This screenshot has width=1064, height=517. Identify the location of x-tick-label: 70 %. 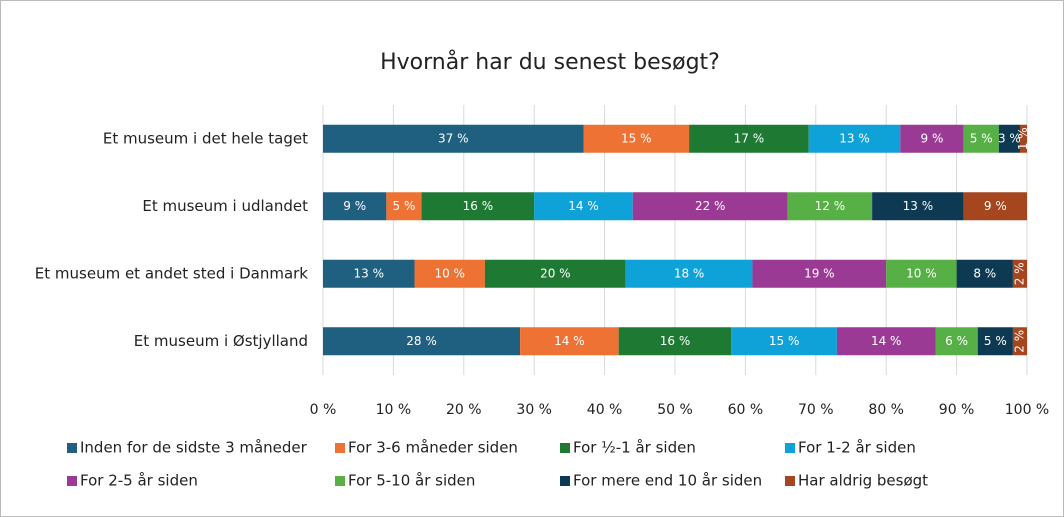
(816, 410).